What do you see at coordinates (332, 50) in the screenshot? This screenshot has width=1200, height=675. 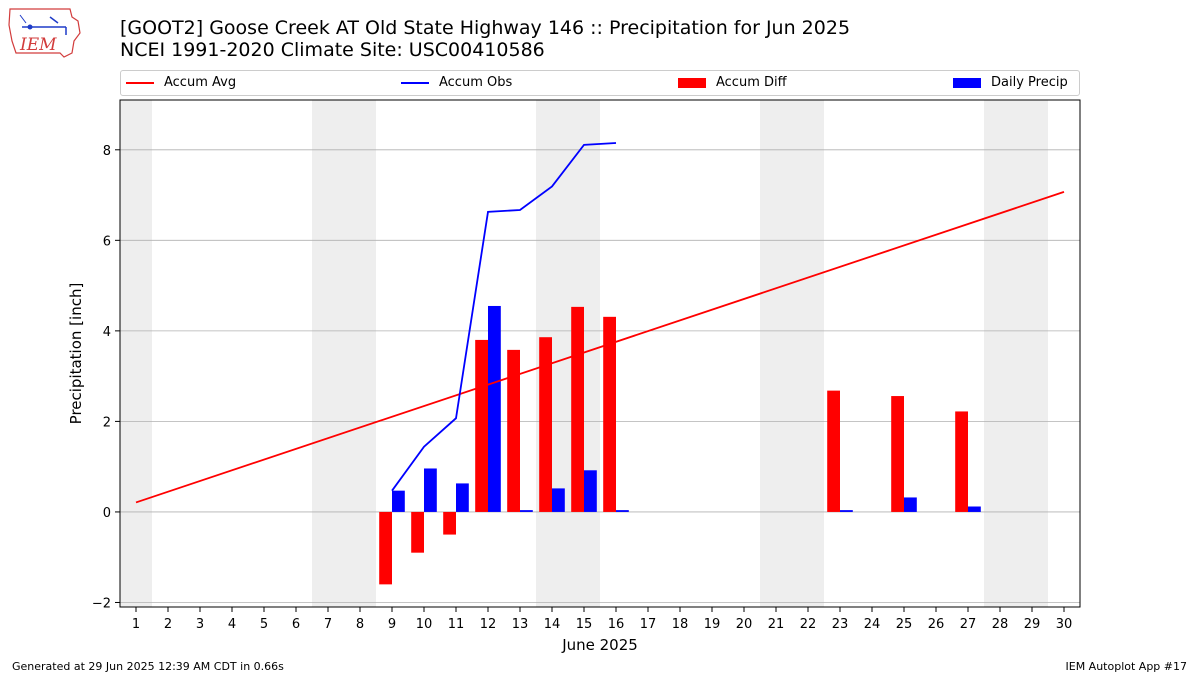 I see `chart-subtitle: NCEI 1991-2020 Climate Site: USC00410586` at bounding box center [332, 50].